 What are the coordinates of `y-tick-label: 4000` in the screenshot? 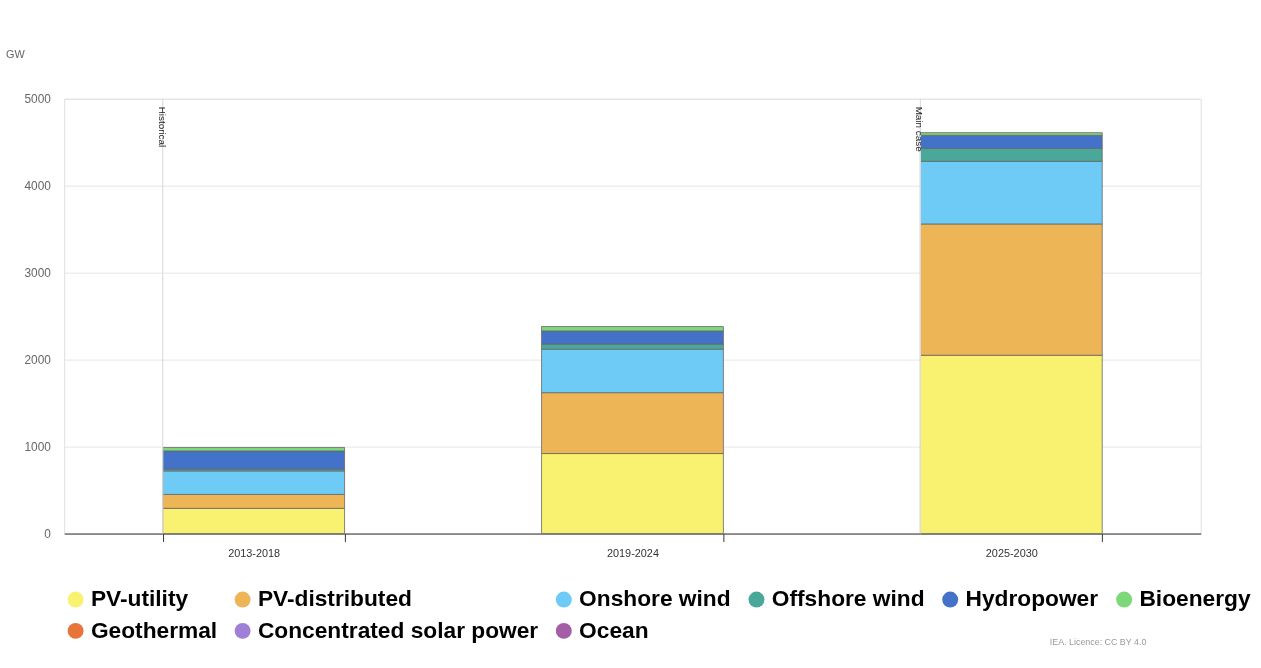 It's located at (38, 186).